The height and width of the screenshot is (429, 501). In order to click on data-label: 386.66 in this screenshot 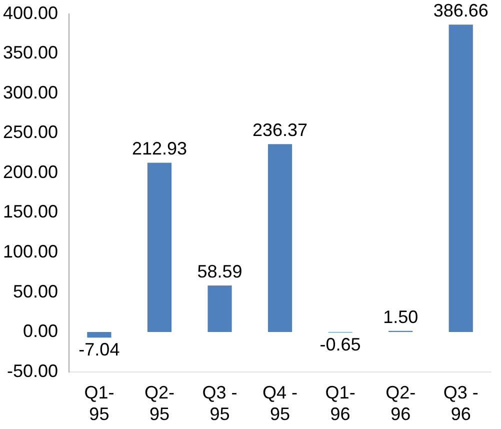, I will do `click(460, 10)`.